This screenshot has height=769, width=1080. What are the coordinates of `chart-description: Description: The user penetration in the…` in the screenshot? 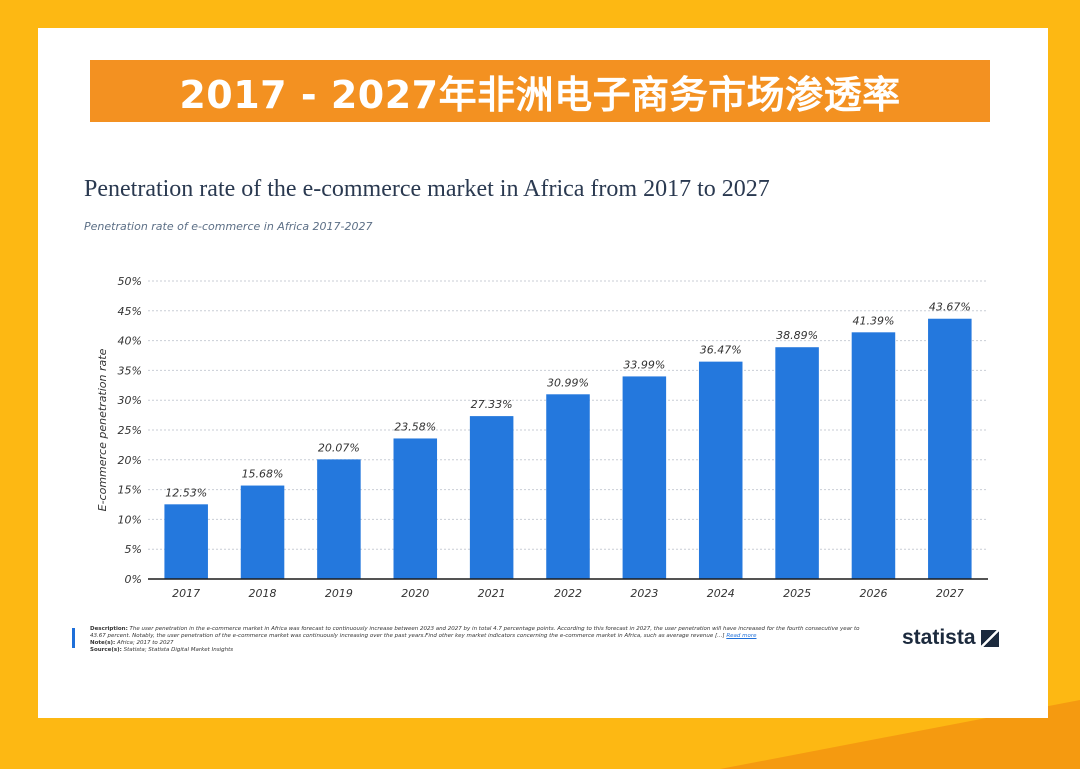 It's located at (475, 639).